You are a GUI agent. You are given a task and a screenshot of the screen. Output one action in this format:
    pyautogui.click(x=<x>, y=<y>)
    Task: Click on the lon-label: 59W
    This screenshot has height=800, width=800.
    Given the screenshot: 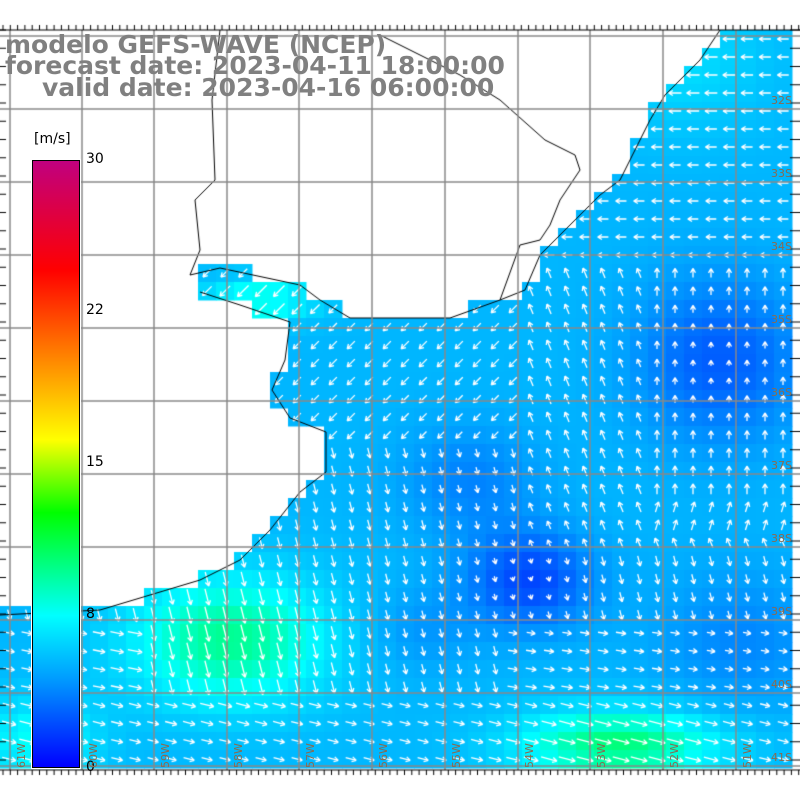 What is the action you would take?
    pyautogui.click(x=165, y=755)
    